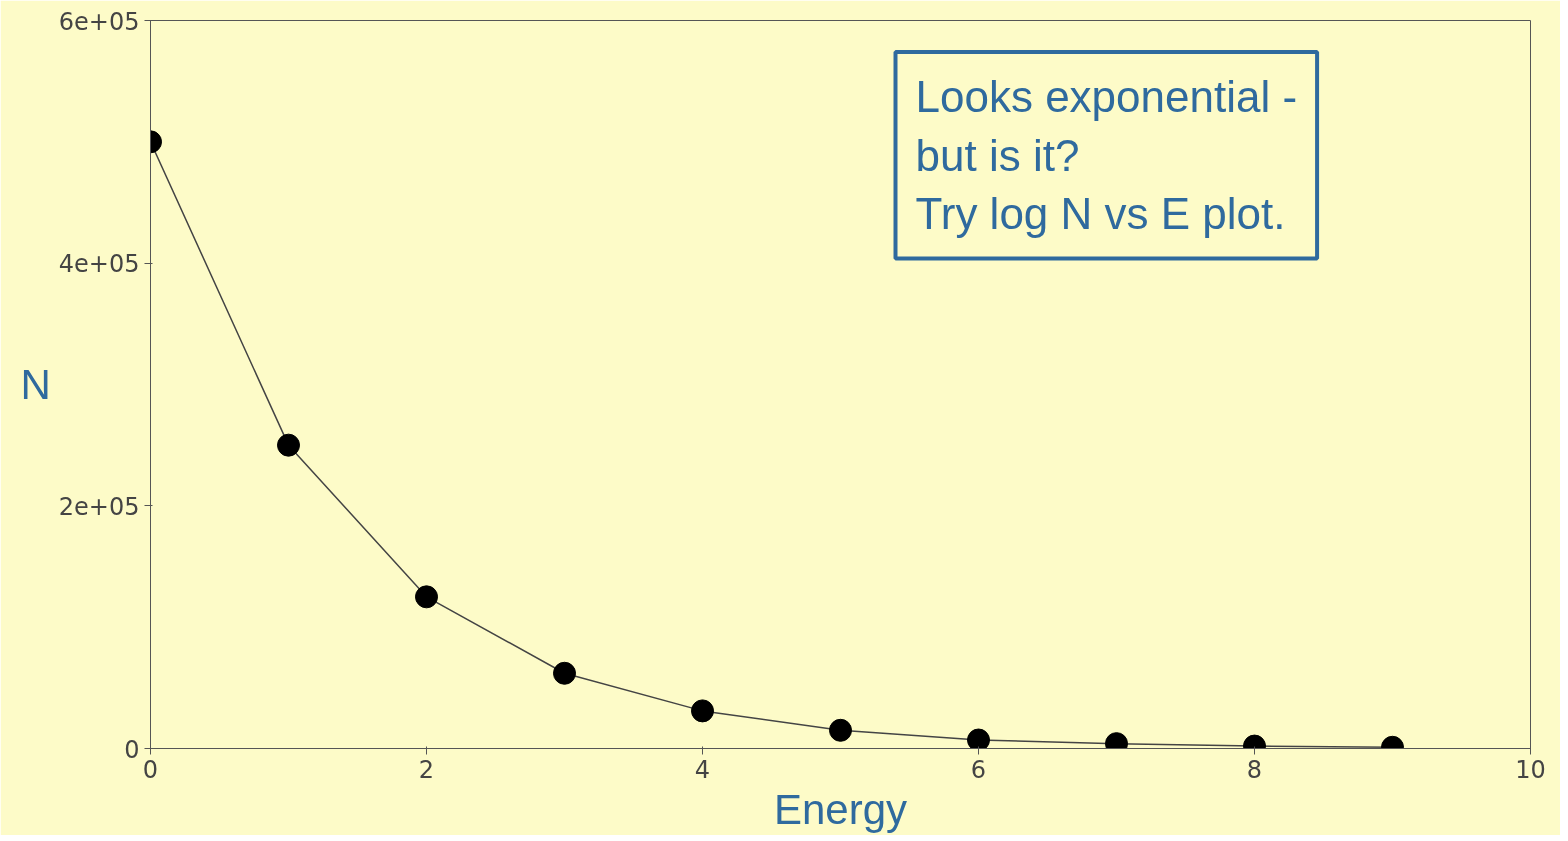 Image resolution: width=1568 pixels, height=841 pixels. What do you see at coordinates (840, 809) in the screenshot?
I see `x-axis-title: Energy` at bounding box center [840, 809].